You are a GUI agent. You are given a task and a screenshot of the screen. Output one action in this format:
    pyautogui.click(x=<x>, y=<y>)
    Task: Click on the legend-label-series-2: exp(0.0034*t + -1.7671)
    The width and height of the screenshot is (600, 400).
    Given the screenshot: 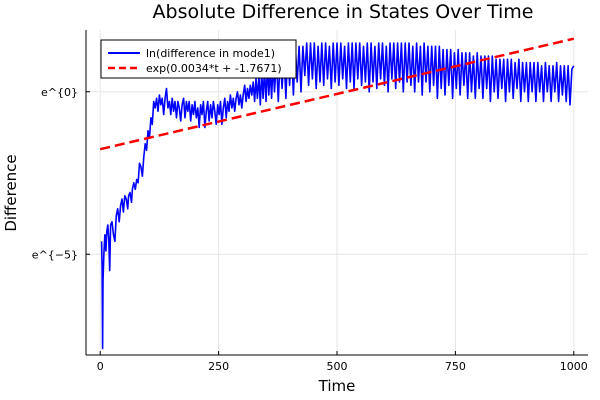 What is the action you would take?
    pyautogui.click(x=214, y=68)
    